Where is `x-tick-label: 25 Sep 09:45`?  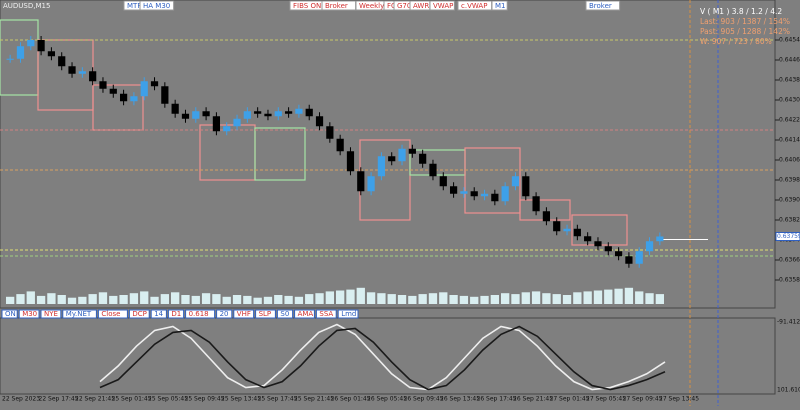
x-tick-label: 25 Sep 09:45 is located at coordinates (205, 399).